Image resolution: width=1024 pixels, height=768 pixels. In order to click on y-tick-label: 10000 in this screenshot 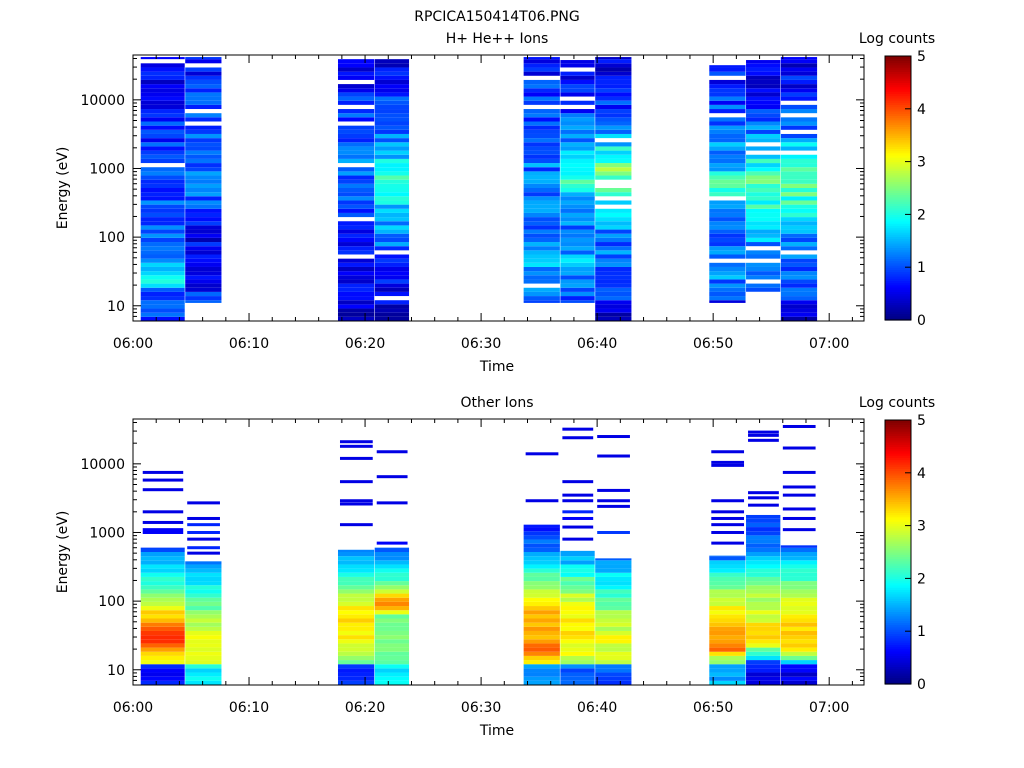, I will do `click(102, 101)`.